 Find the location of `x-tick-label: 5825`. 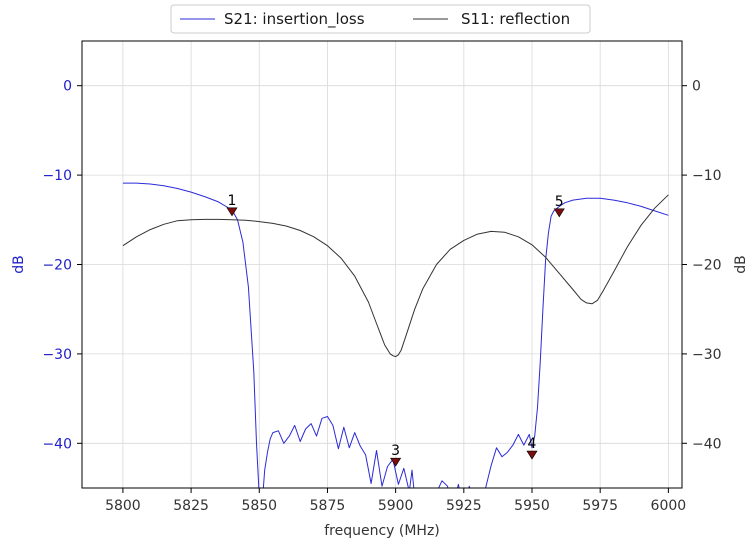

x-tick-label: 5825 is located at coordinates (191, 506).